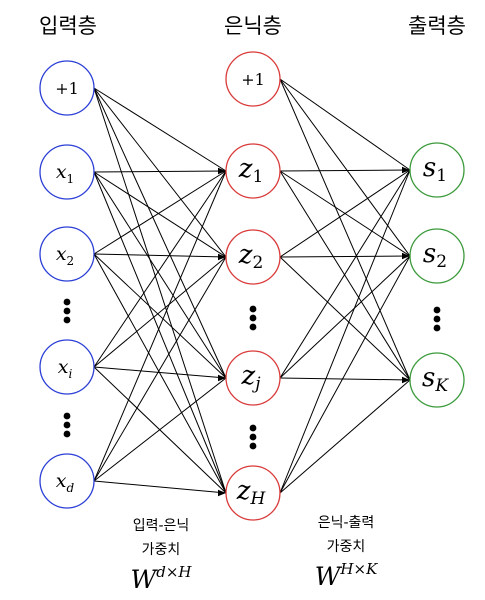  I want to click on input-node-4: xd, so click(67, 481).